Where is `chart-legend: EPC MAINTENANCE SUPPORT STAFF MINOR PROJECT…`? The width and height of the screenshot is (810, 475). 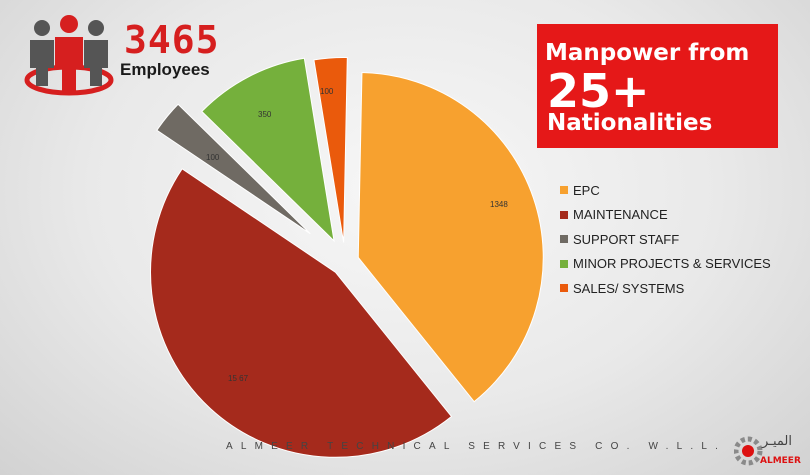 chart-legend: EPC MAINTENANCE SUPPORT STAFF MINOR PROJECT… is located at coordinates (665, 239).